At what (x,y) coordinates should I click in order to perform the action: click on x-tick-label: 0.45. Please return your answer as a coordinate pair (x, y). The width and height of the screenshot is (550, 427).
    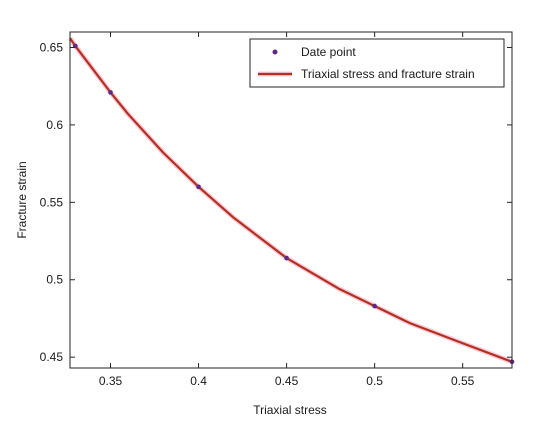
    Looking at the image, I should click on (287, 381).